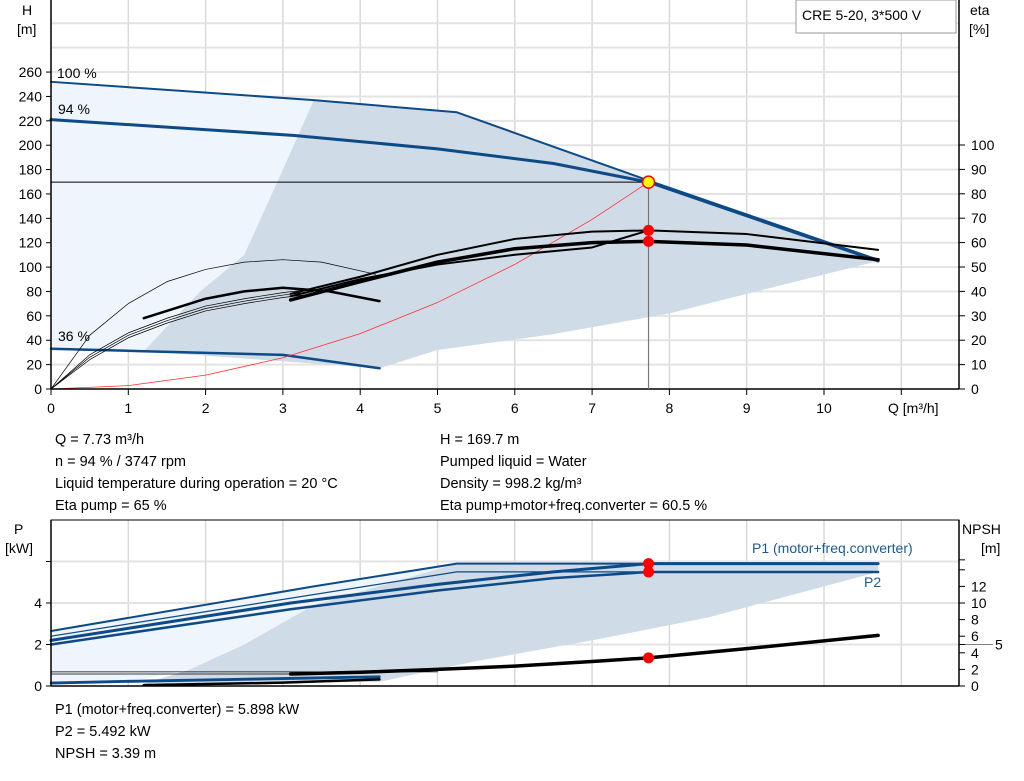 The image size is (1024, 781). What do you see at coordinates (31, 194) in the screenshot?
I see `y-tick-label-left: 160` at bounding box center [31, 194].